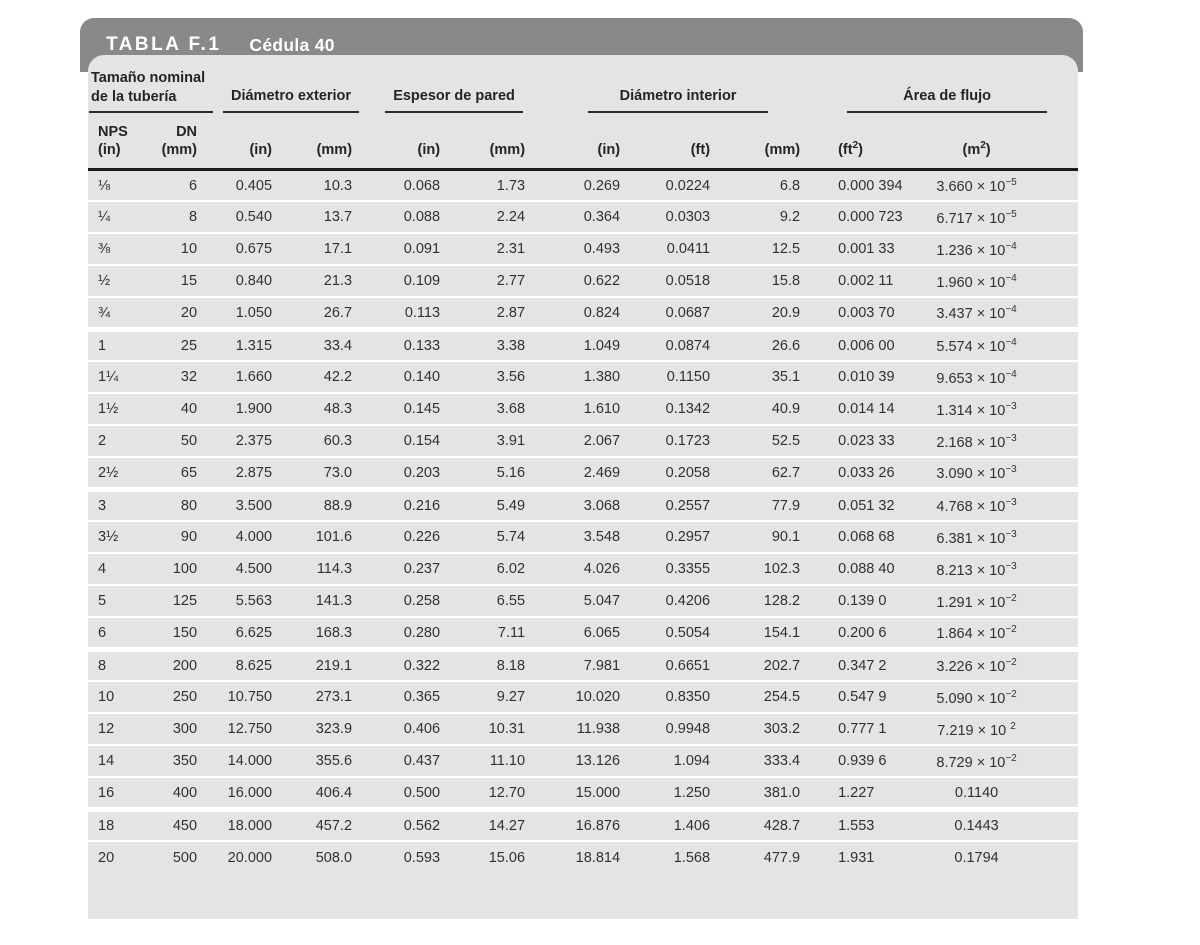  Describe the element at coordinates (108, 472) in the screenshot. I see `table-cell: 2½` at that location.